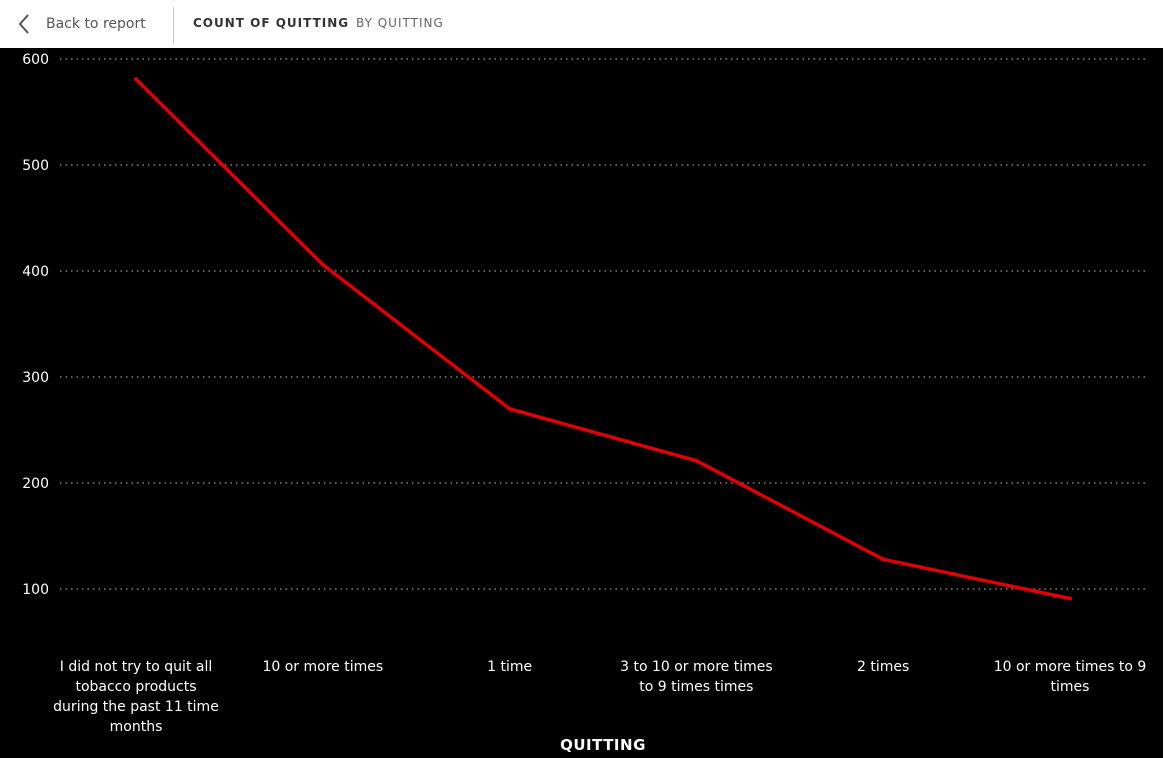 This screenshot has width=1165, height=758. What do you see at coordinates (696, 677) in the screenshot?
I see `x-tick-label: 3 to 10 or more times to 9 times times` at bounding box center [696, 677].